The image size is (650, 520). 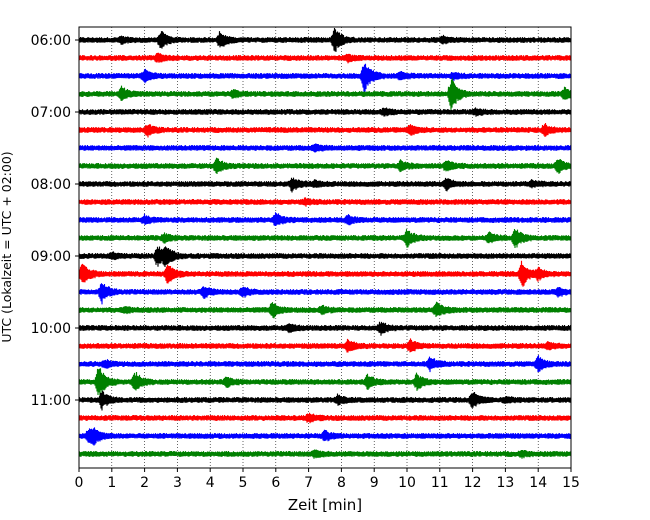 I want to click on y-tick-label: 09:00, so click(x=51, y=257).